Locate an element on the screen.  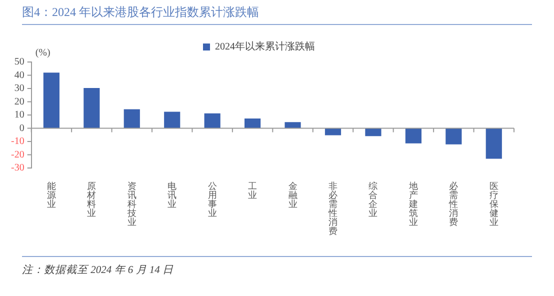
y-tick-label: 40 is located at coordinates (19, 75).